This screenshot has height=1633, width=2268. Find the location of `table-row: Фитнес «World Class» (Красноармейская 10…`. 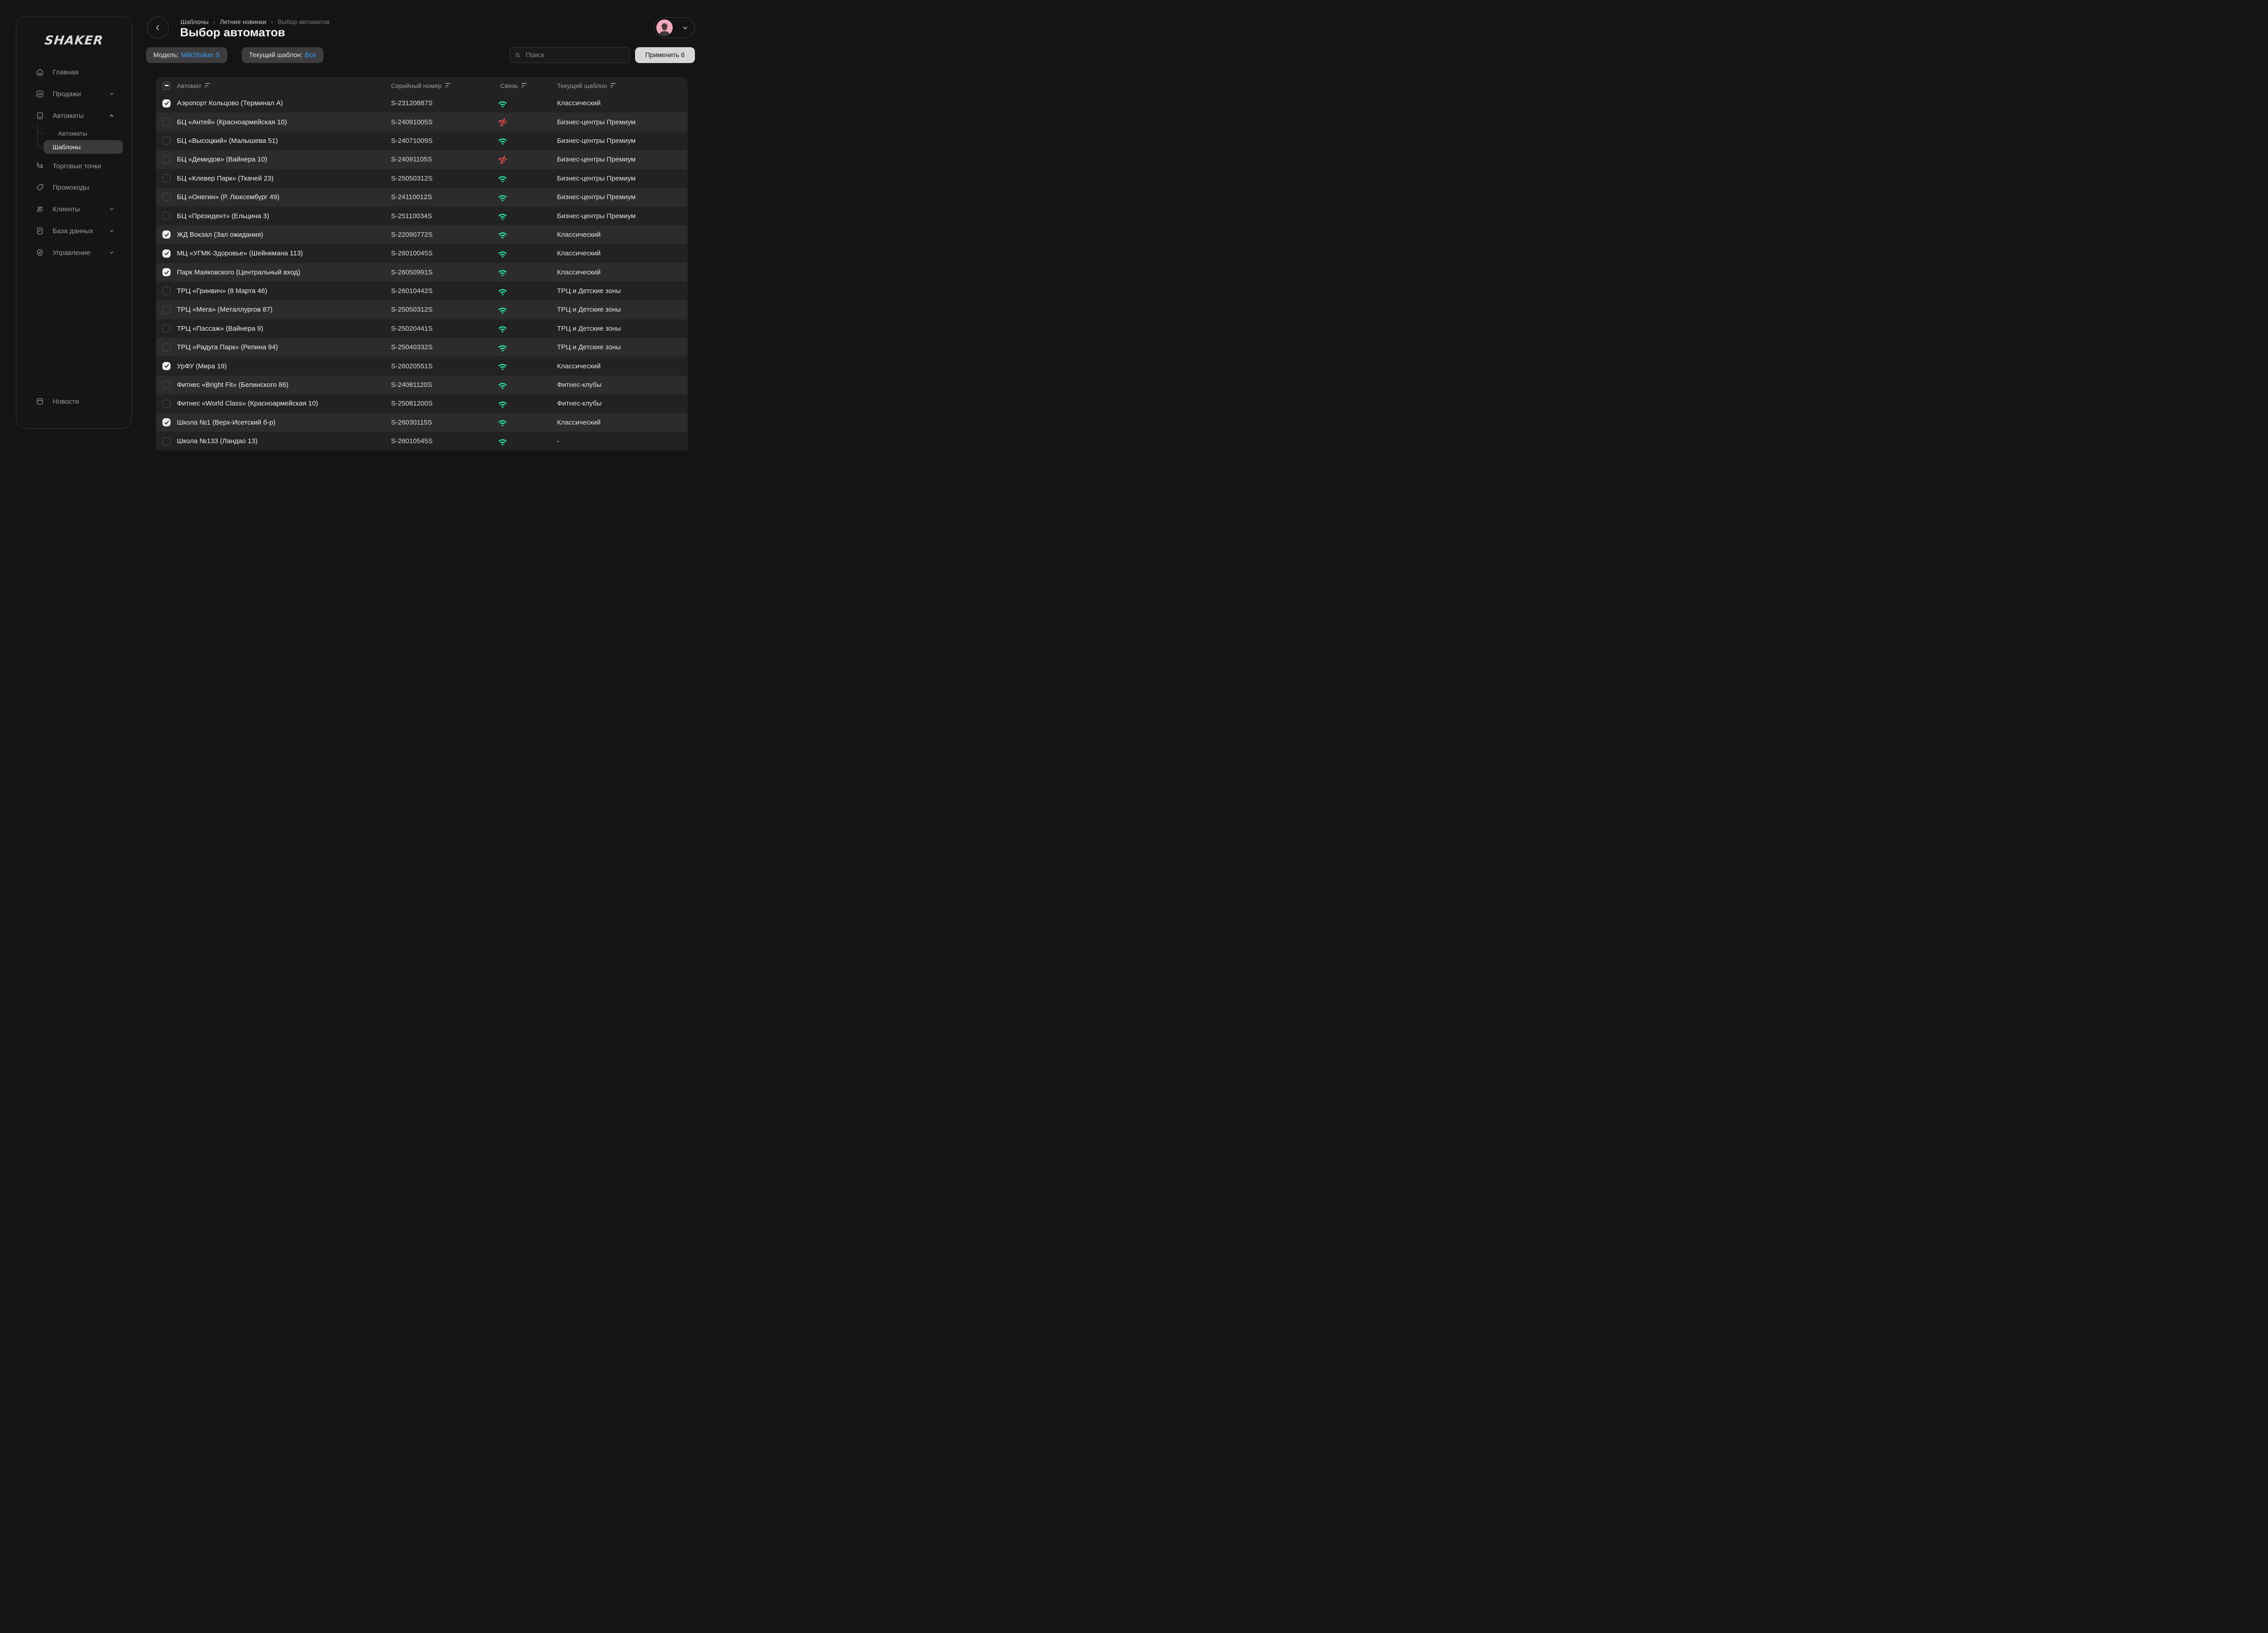

table-row: Фитнес «World Class» (Красноармейская 10… is located at coordinates (422, 403).